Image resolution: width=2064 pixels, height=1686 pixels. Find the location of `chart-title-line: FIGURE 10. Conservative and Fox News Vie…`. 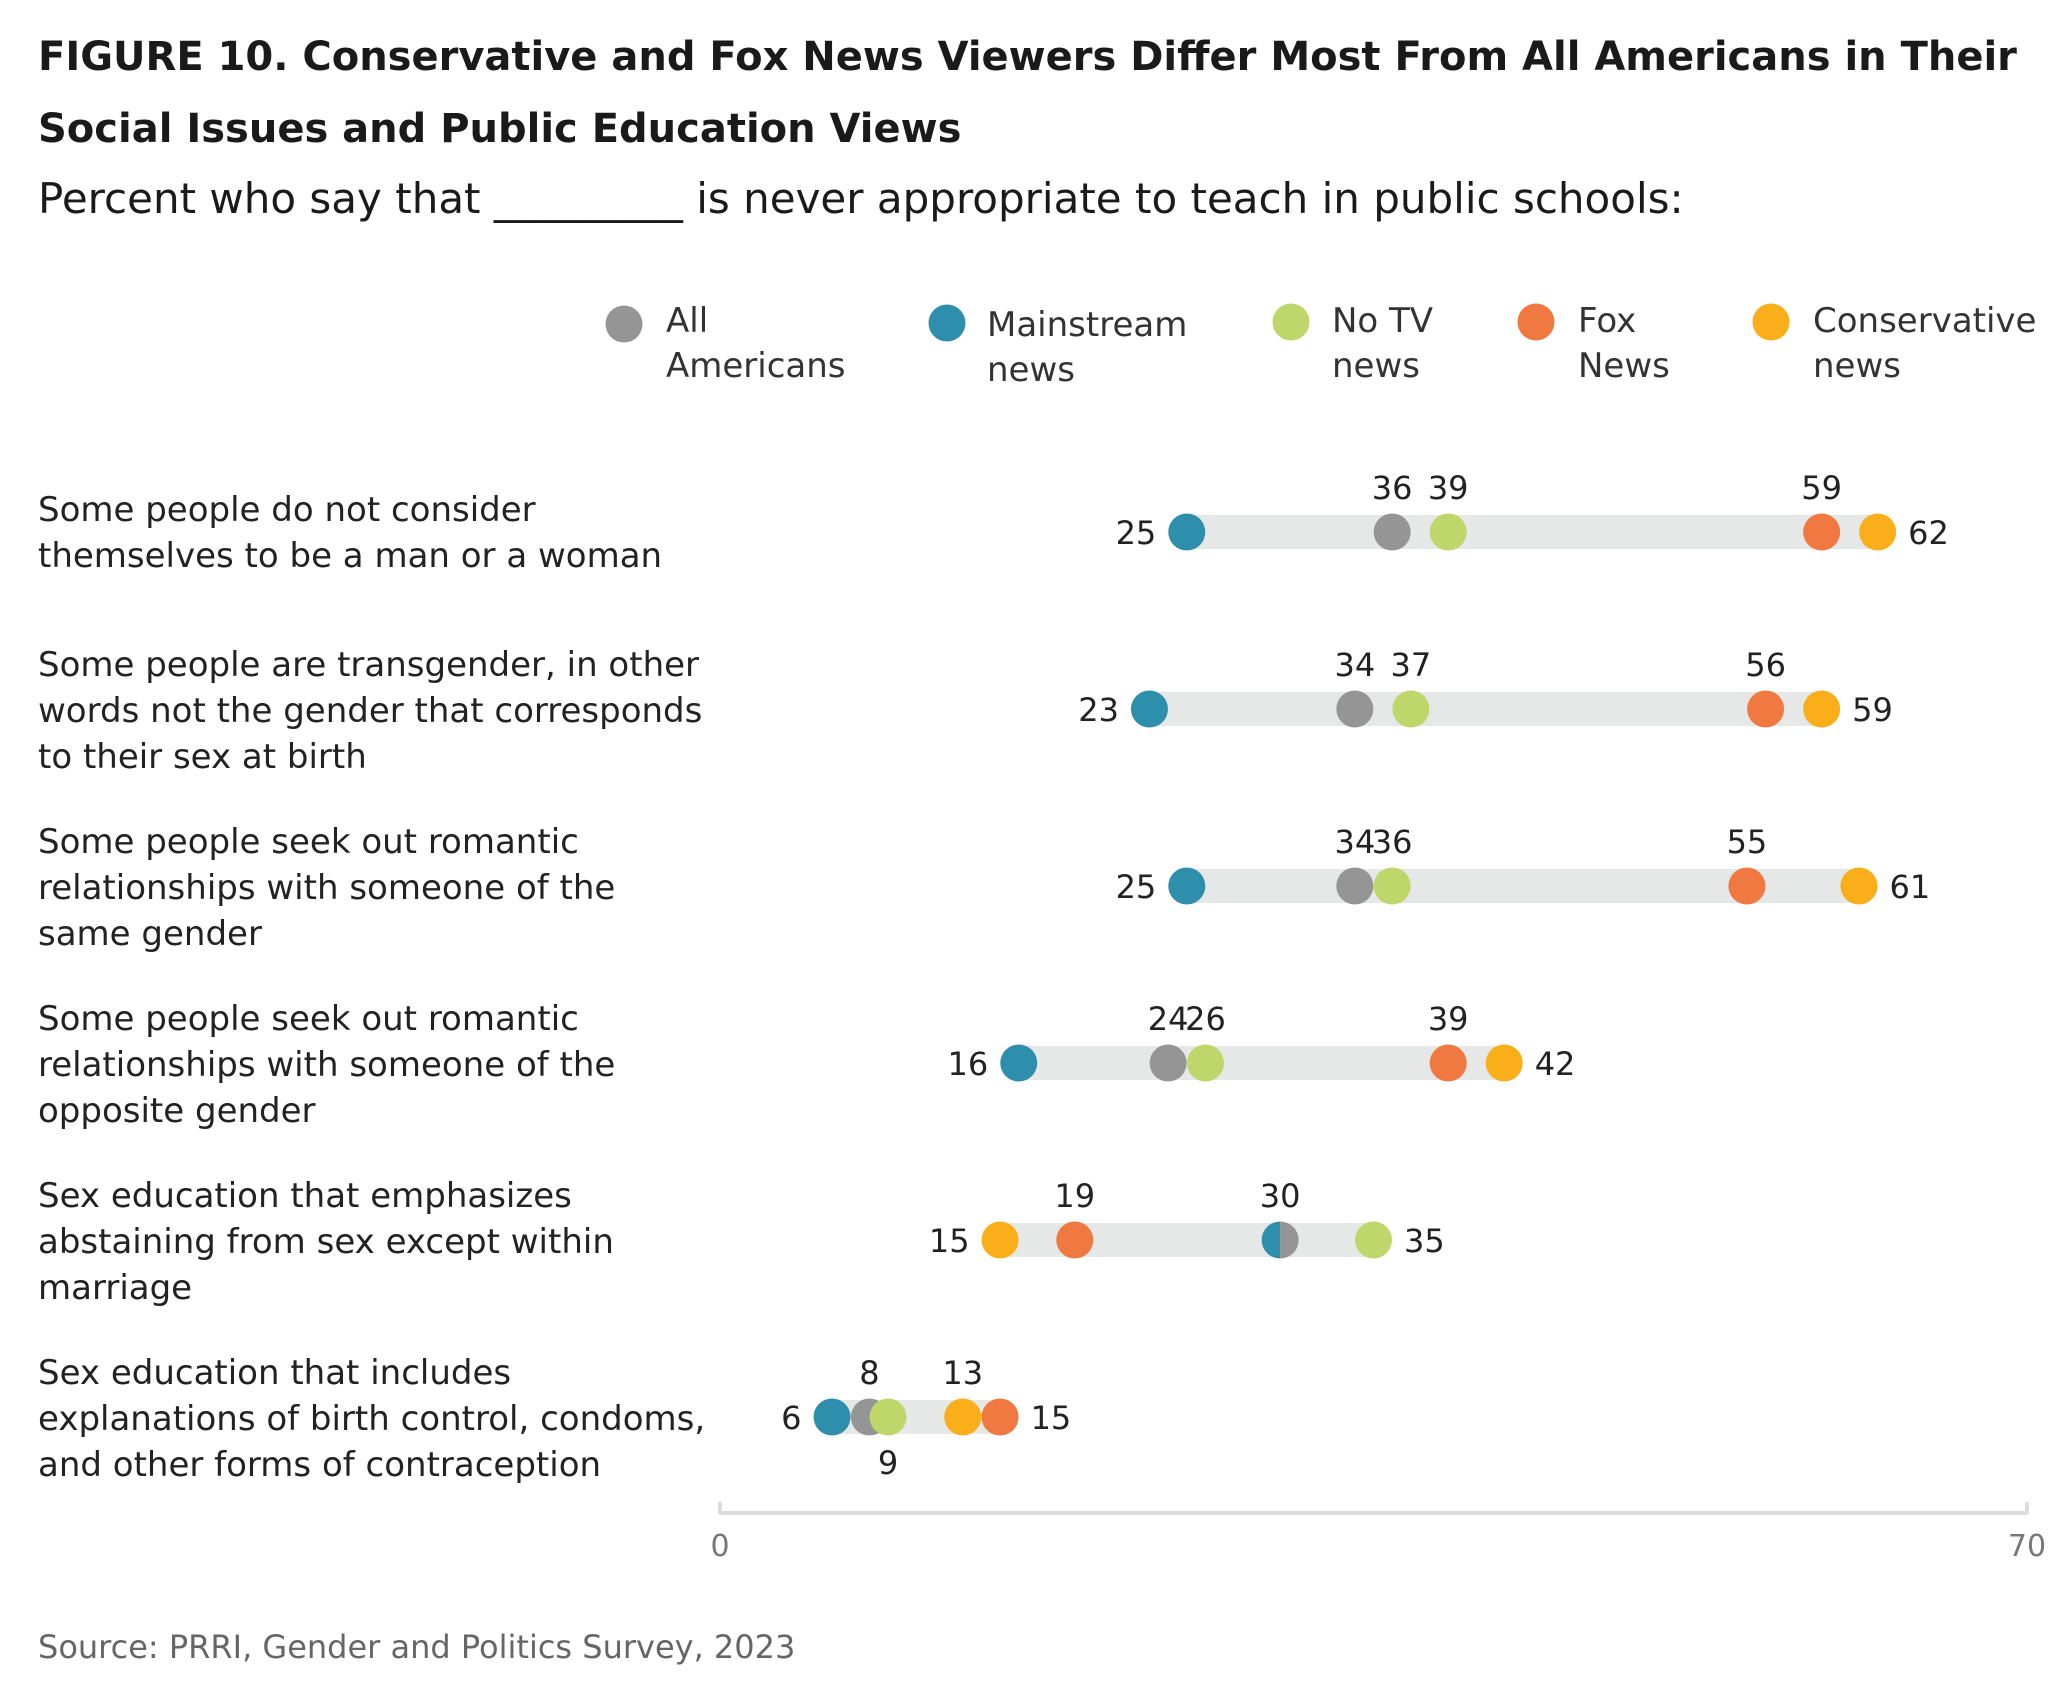

chart-title-line: FIGURE 10. Conservative and Fox News Vie… is located at coordinates (1027, 57).